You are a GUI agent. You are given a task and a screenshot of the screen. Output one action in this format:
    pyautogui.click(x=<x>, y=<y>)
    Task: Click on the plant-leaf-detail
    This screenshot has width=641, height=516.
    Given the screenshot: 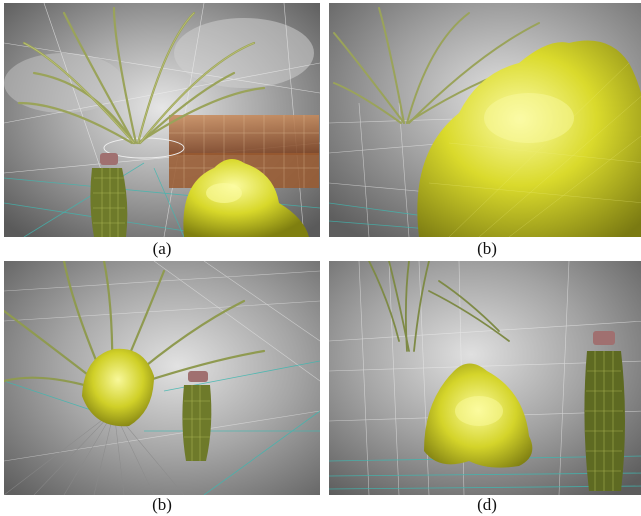 What is the action you would take?
    pyautogui.click(x=139, y=78)
    